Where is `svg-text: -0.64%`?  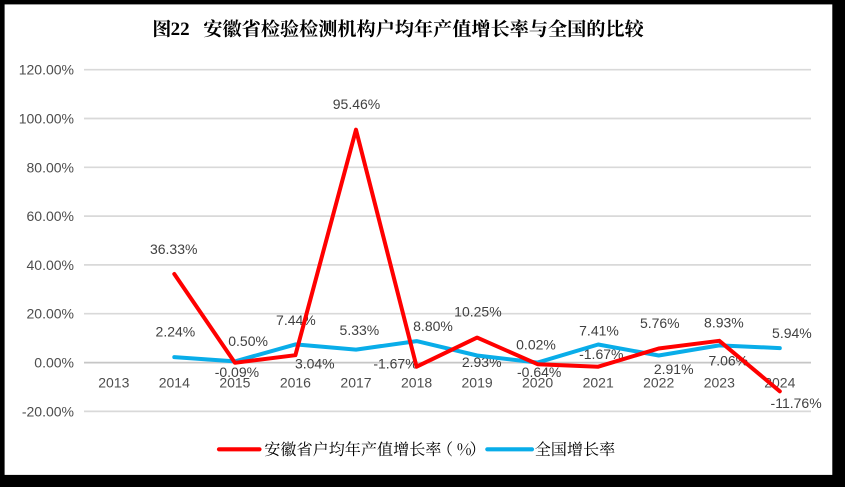 svg-text: -0.64% is located at coordinates (539, 372).